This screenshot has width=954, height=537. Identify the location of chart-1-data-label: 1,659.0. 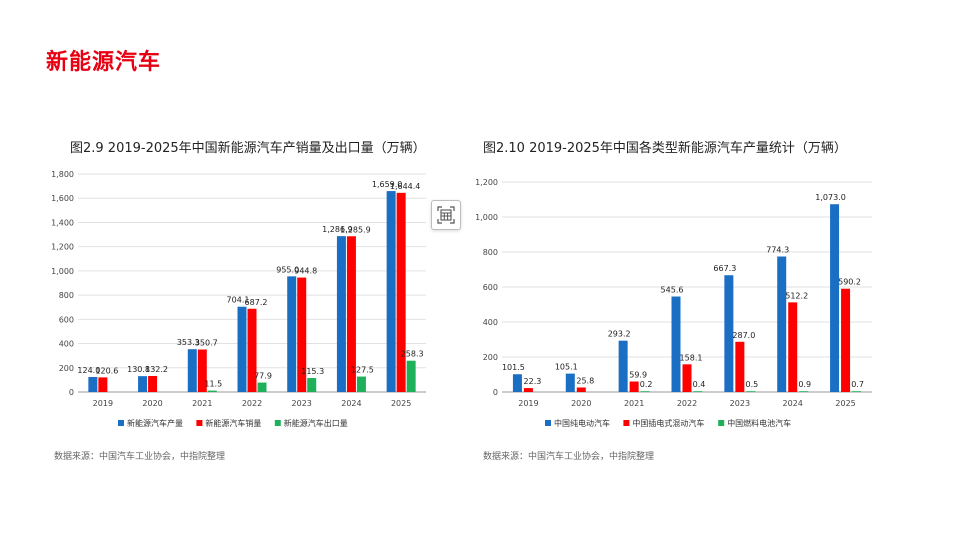
(387, 184).